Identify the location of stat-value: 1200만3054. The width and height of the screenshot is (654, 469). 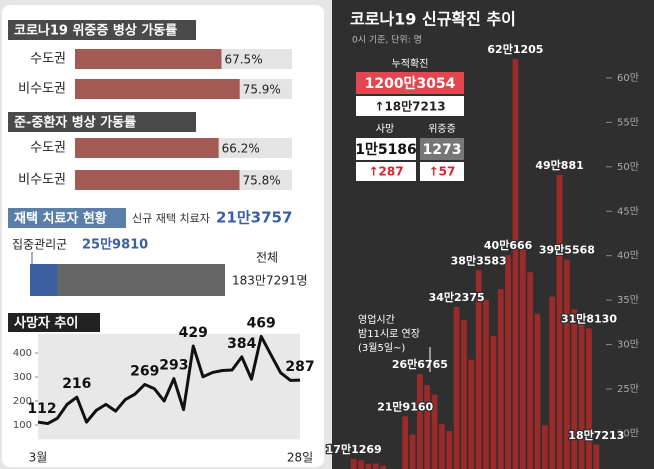
(410, 84).